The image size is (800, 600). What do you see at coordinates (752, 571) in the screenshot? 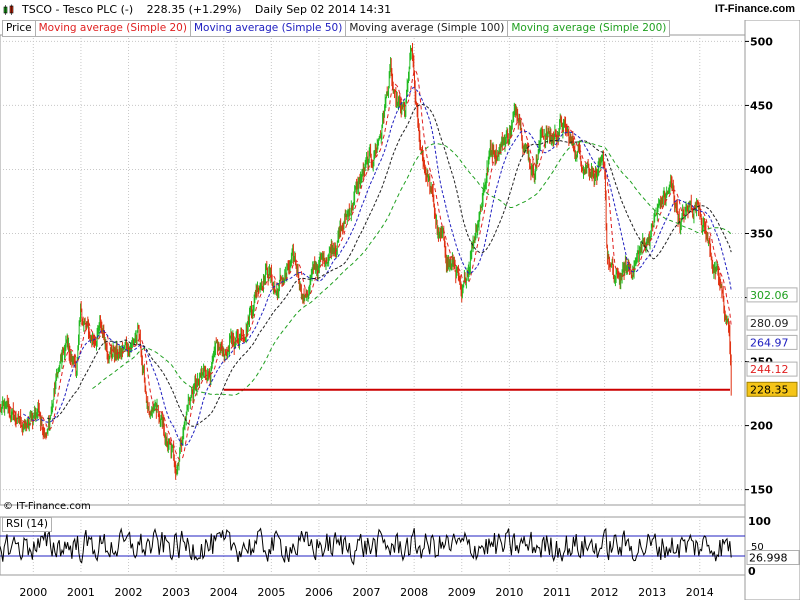
I see `rsi-tick-label-0: 0` at bounding box center [752, 571].